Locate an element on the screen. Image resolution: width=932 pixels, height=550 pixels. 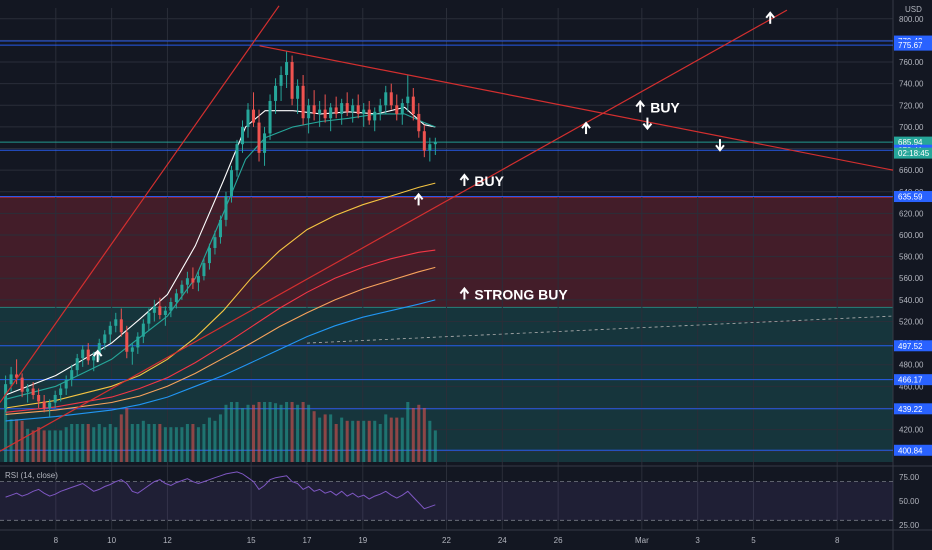
time-axis: 8 10 12 15 17 19 22 24 26 Mar 3 5 8 is located at coordinates (447, 540).